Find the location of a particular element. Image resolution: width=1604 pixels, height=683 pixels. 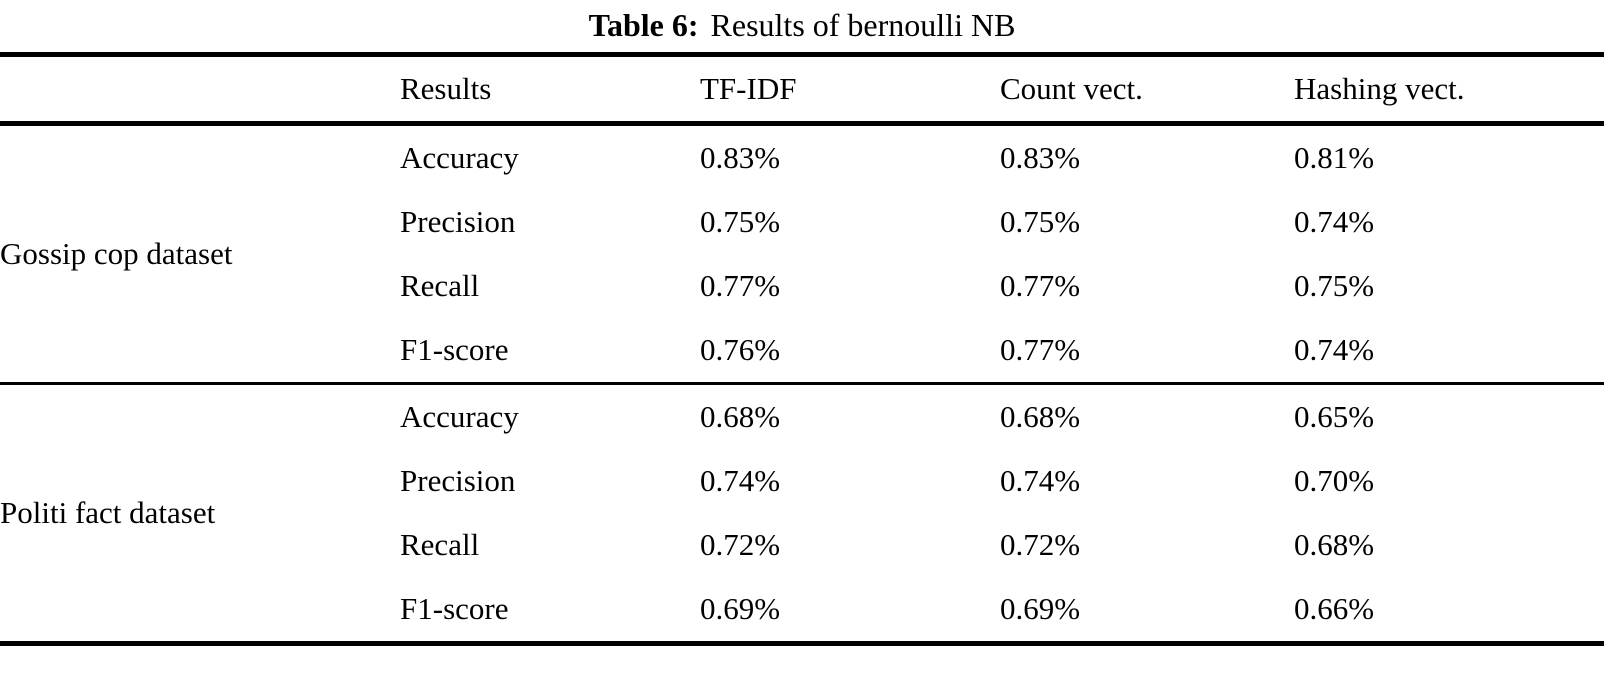

value-cell: 0.65% is located at coordinates (1334, 416).